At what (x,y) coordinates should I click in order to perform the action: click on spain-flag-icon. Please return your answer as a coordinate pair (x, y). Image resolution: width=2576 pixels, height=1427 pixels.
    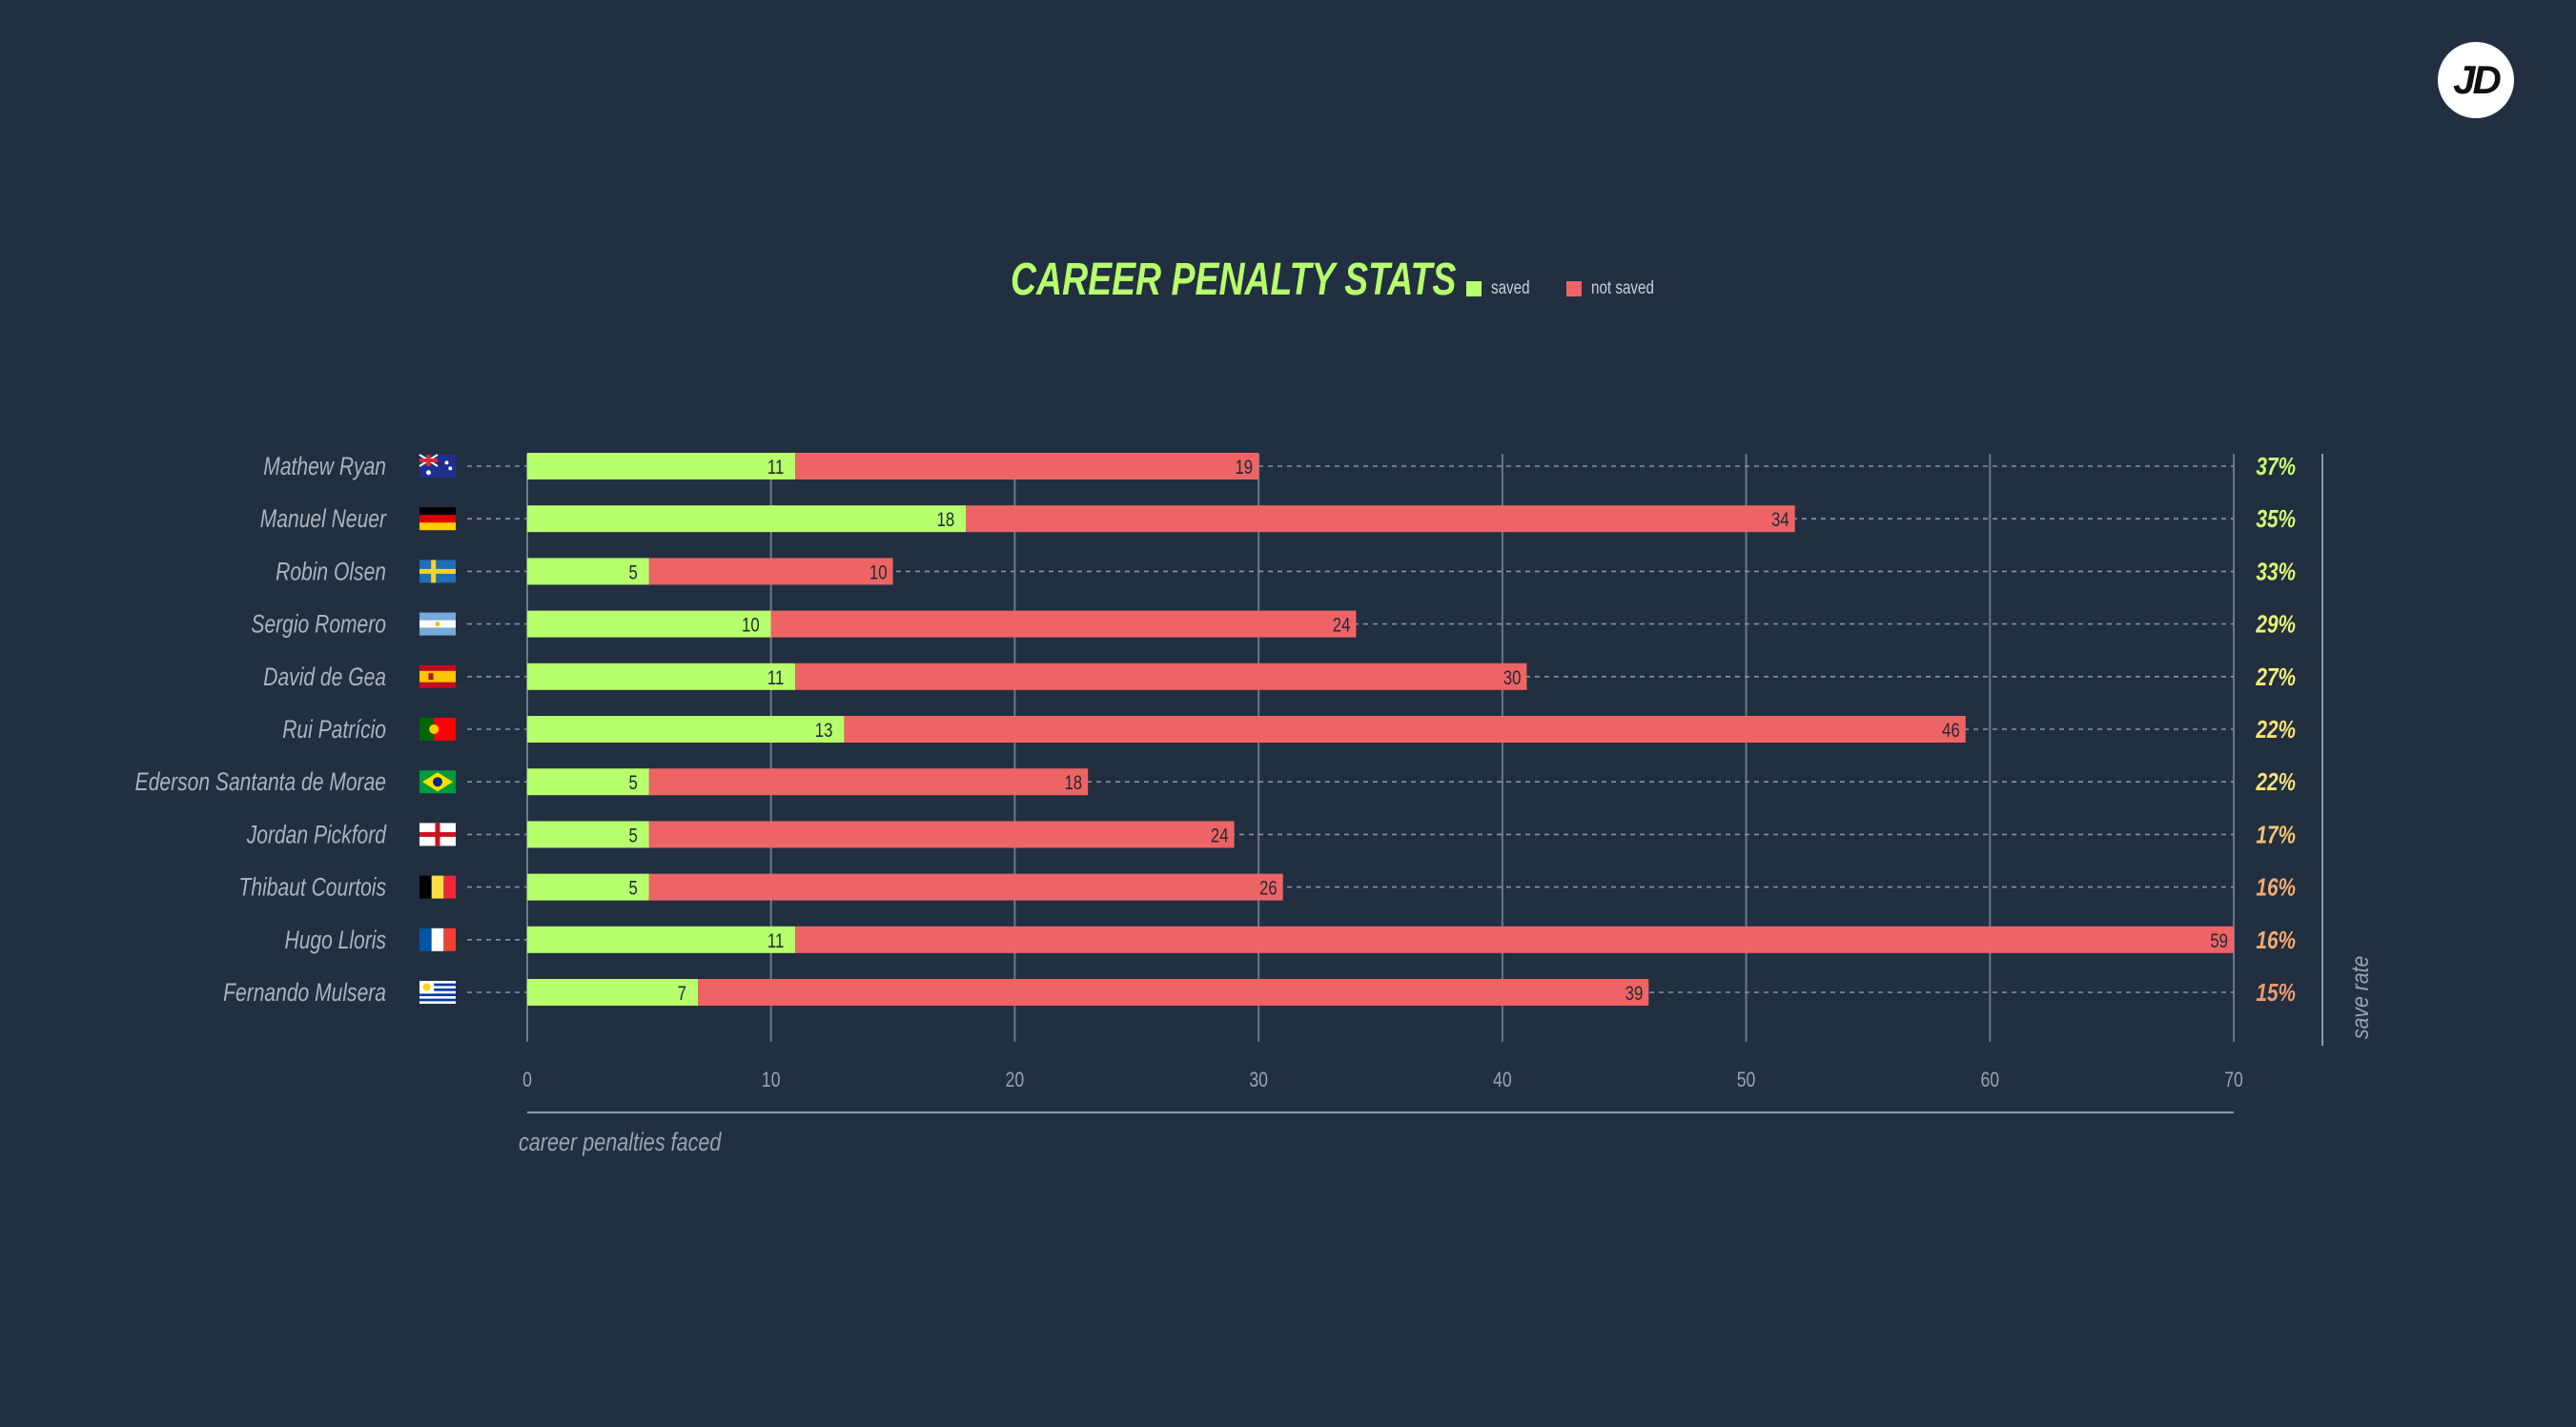
    Looking at the image, I should click on (437, 676).